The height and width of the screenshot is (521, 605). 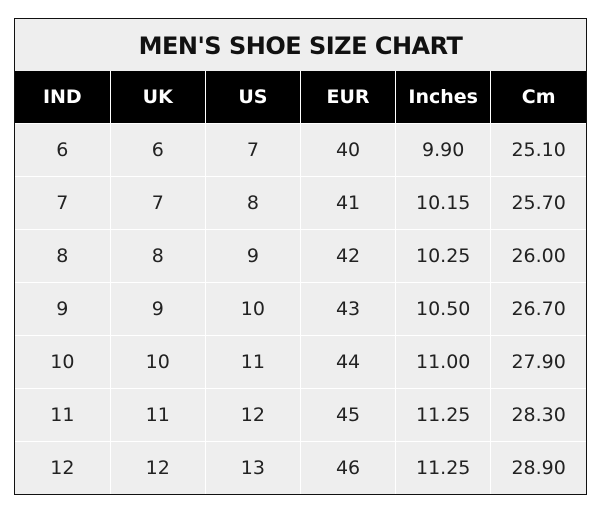 What do you see at coordinates (63, 309) in the screenshot?
I see `cell-ind: 9` at bounding box center [63, 309].